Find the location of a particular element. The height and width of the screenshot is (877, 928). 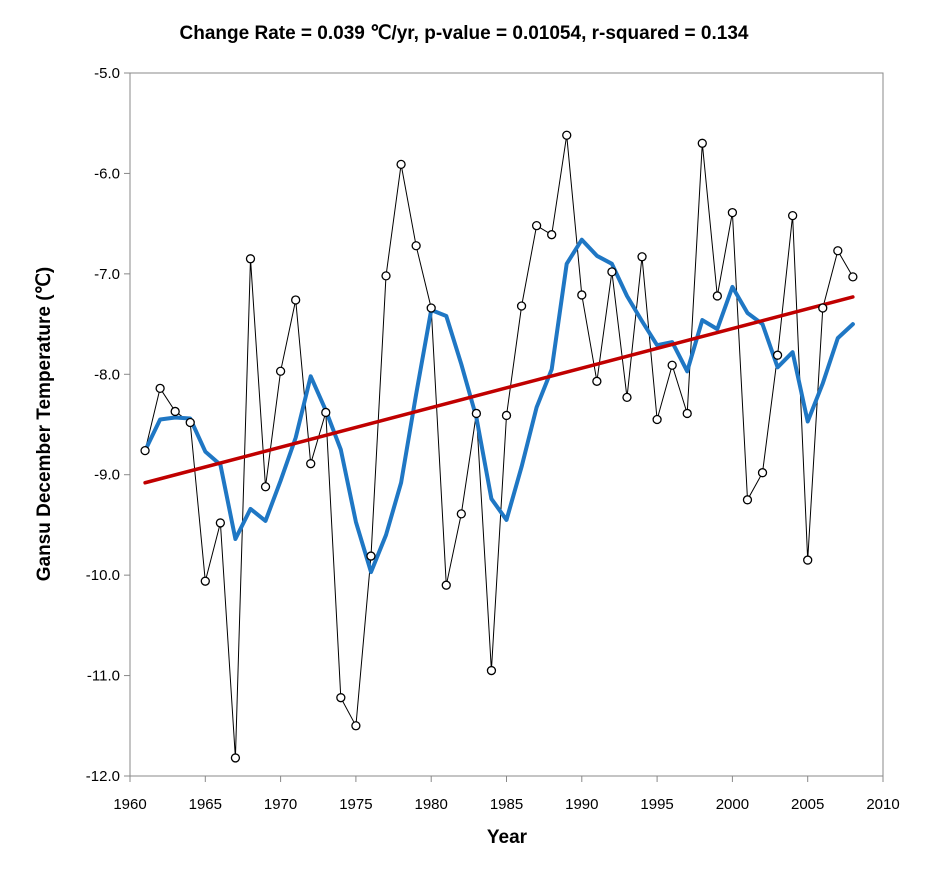

x-axis-title: Year is located at coordinates (507, 837).